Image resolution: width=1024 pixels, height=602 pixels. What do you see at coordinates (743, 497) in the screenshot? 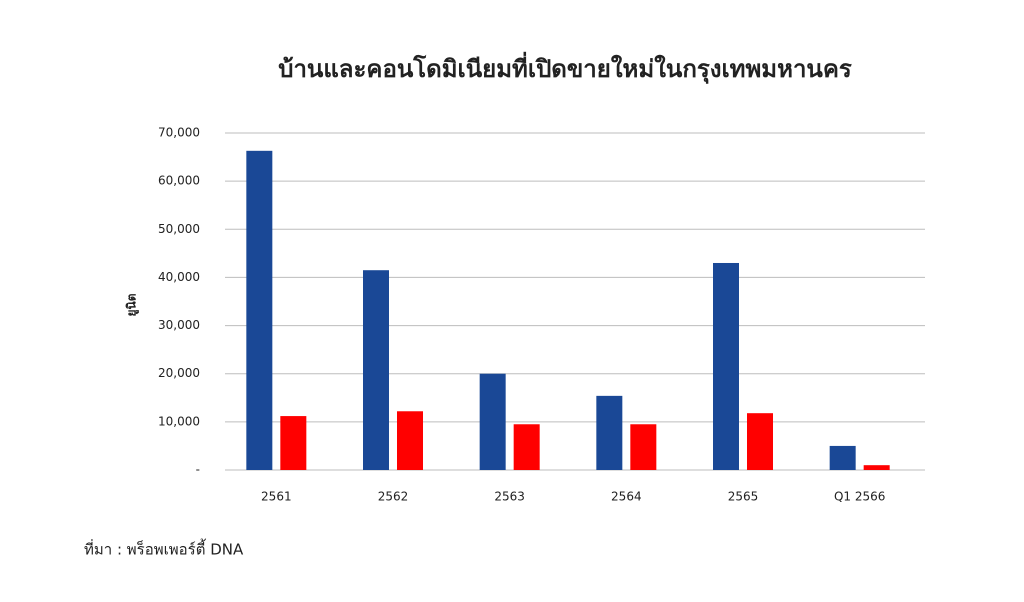
I see `x-tick-label: 2565` at bounding box center [743, 497].